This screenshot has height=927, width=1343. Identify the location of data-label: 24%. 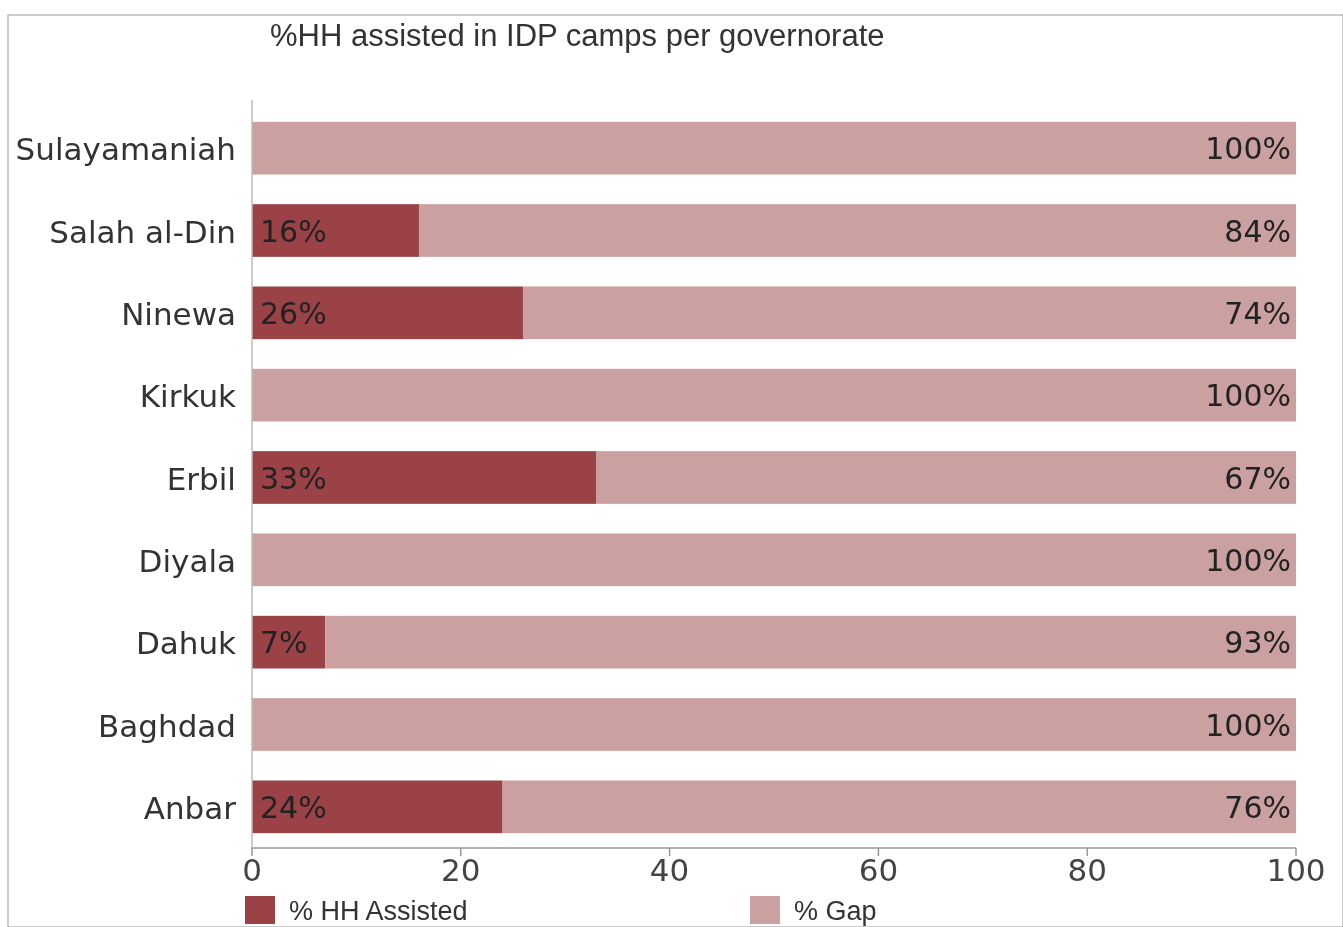
(293, 807).